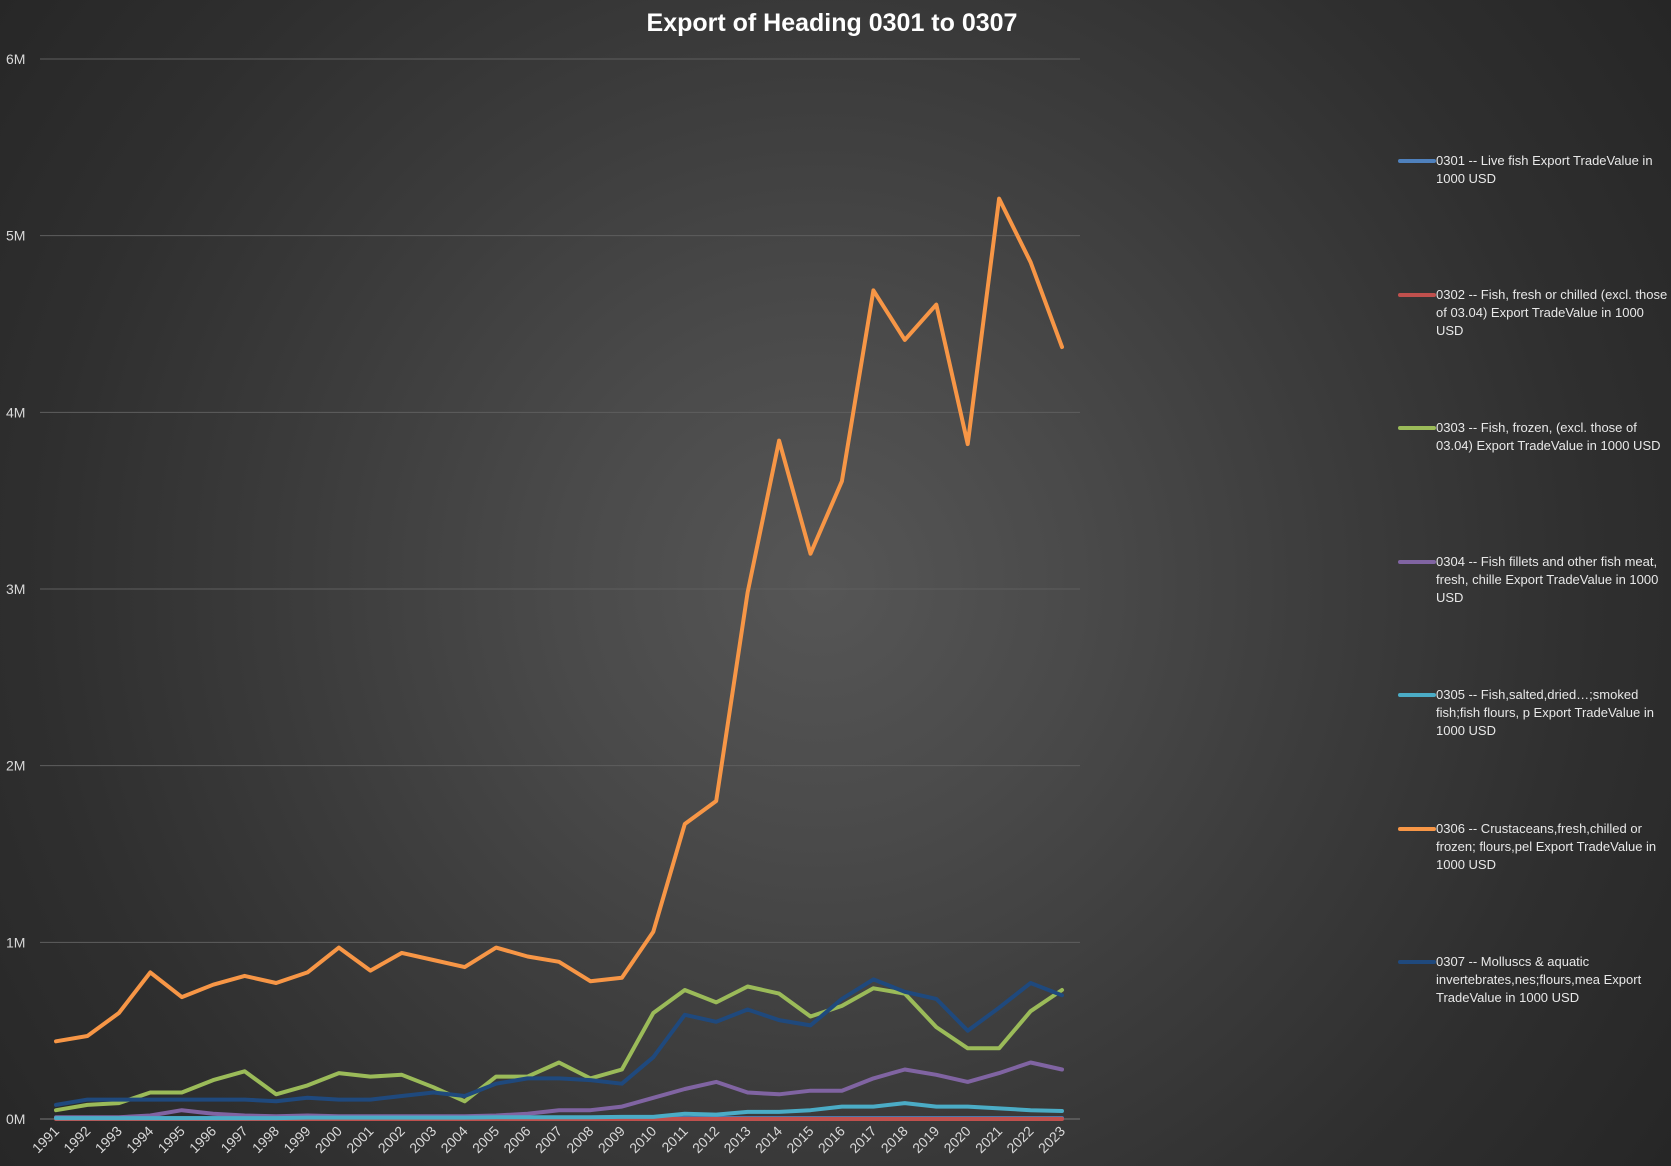 This screenshot has height=1166, width=1671. I want to click on x-tick-label: 2012, so click(705, 1139).